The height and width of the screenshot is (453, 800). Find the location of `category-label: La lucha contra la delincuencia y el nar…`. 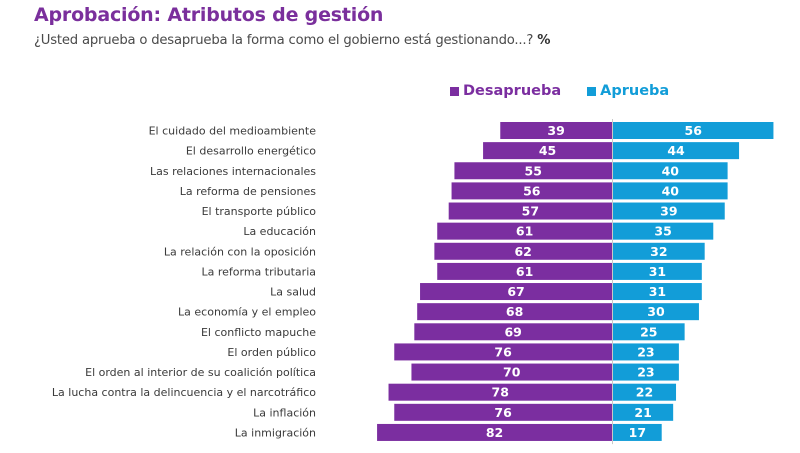

category-label: La lucha contra la delincuencia y el nar… is located at coordinates (184, 392).